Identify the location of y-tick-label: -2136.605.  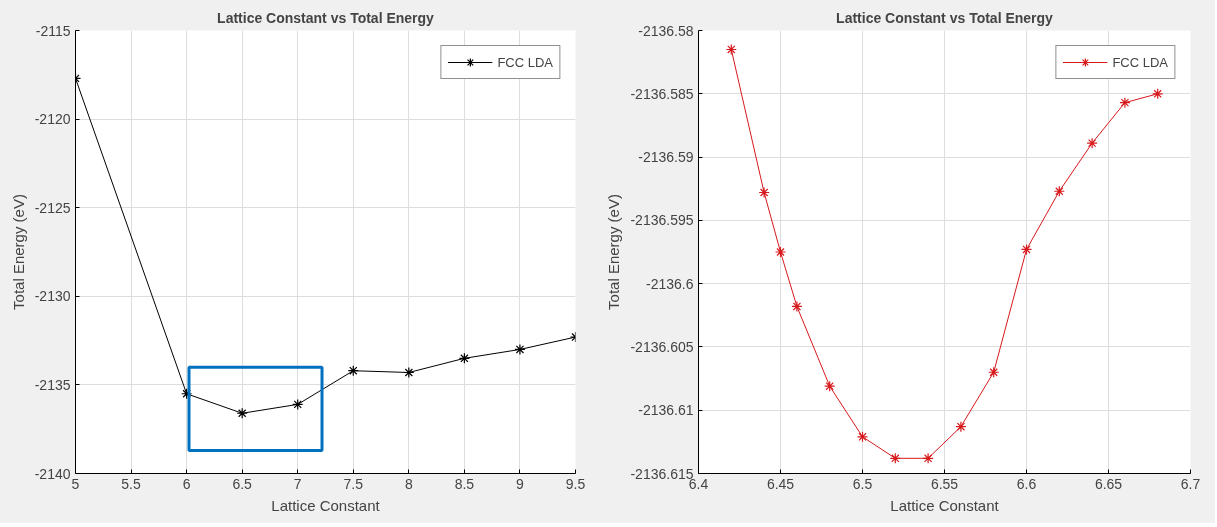
(662, 346).